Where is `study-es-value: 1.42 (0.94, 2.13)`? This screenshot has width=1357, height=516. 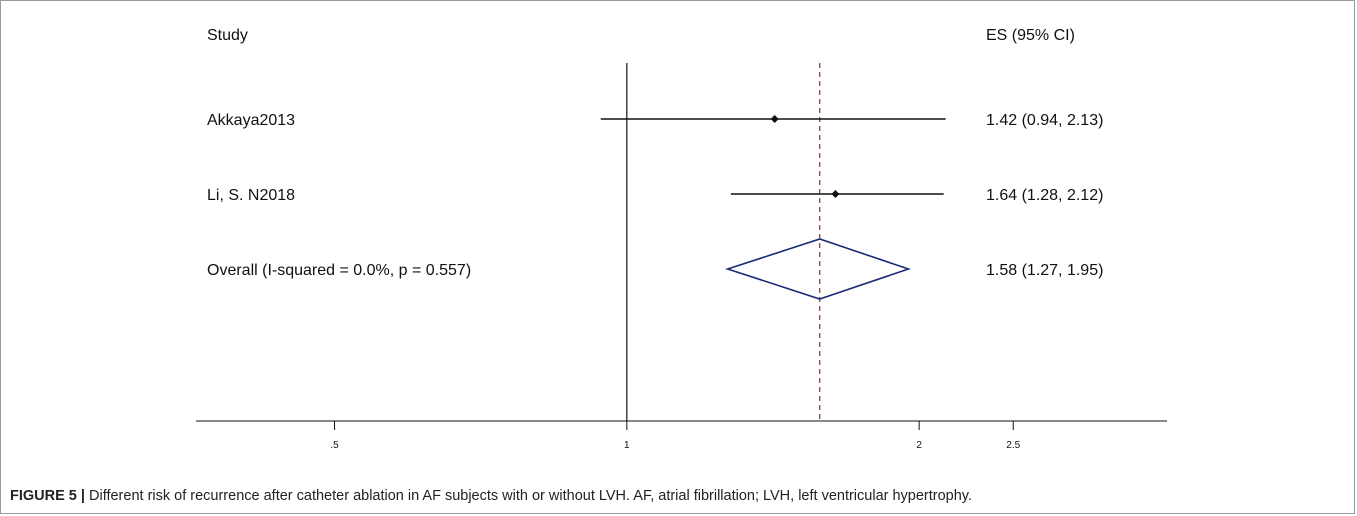
study-es-value: 1.42 (0.94, 2.13) is located at coordinates (1044, 120).